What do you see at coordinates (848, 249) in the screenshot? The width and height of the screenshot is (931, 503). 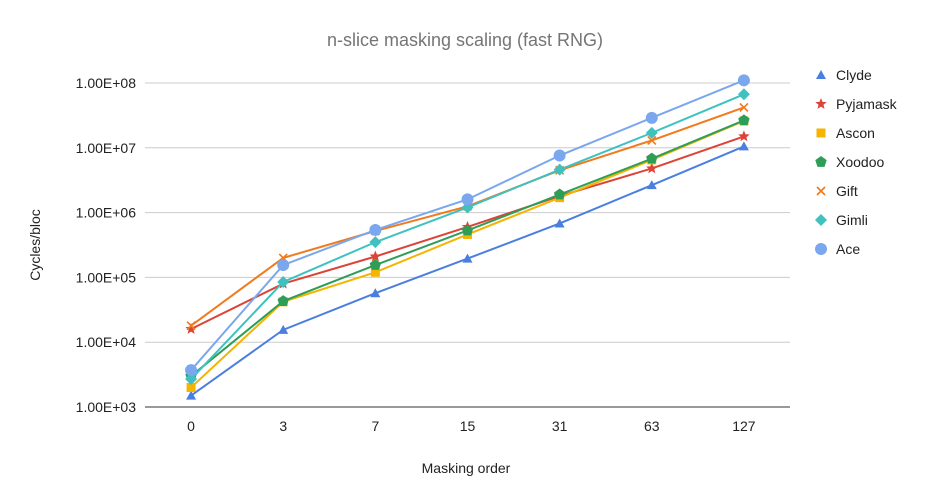 I see `legend-label-ace: Ace` at bounding box center [848, 249].